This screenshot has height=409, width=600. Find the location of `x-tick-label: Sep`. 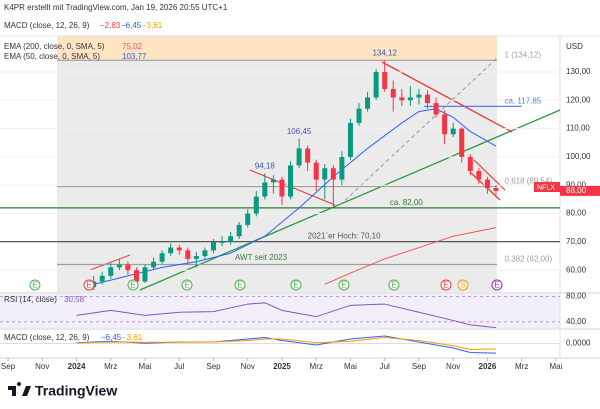

x-tick-label: Sep is located at coordinates (419, 366).